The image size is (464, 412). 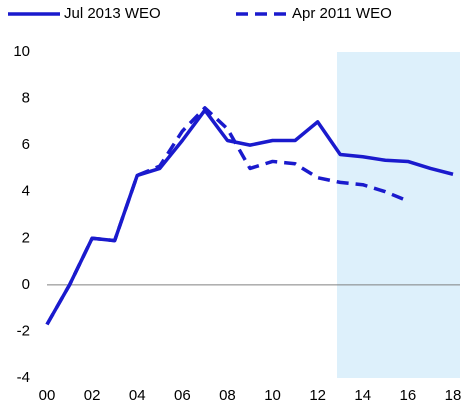 What do you see at coordinates (137, 395) in the screenshot?
I see `x-tick-label: 04` at bounding box center [137, 395].